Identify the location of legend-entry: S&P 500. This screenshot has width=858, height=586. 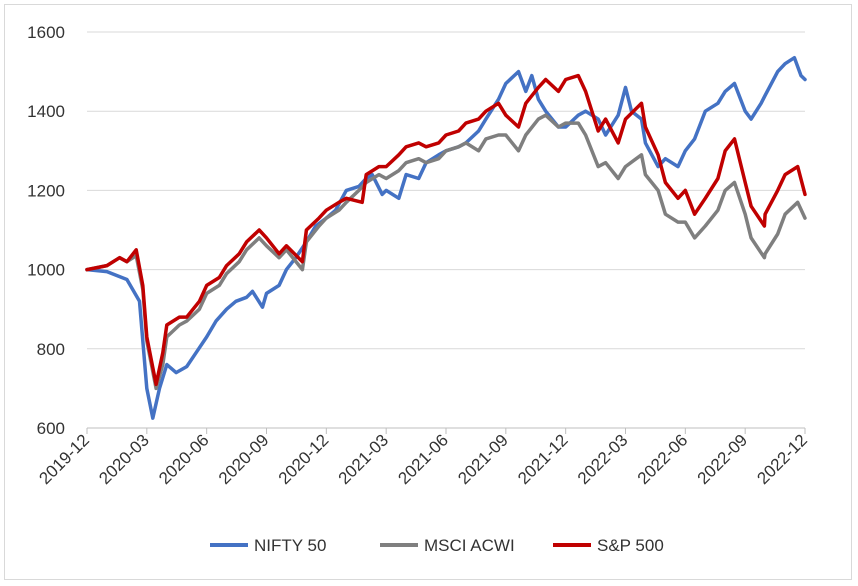
(630, 545).